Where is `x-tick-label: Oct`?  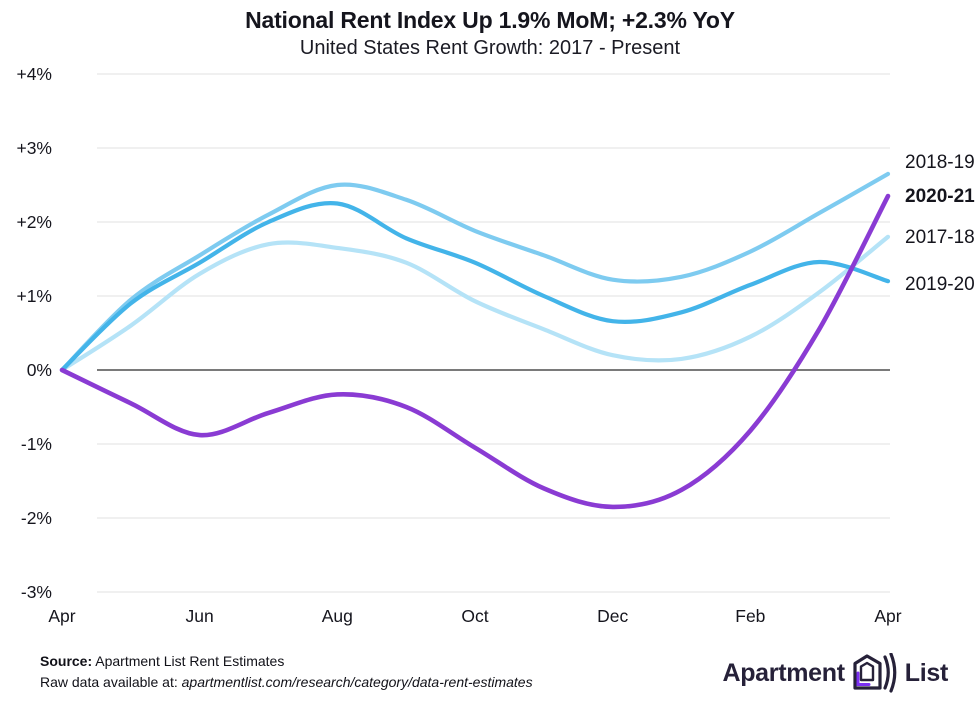
x-tick-label: Oct is located at coordinates (474, 616).